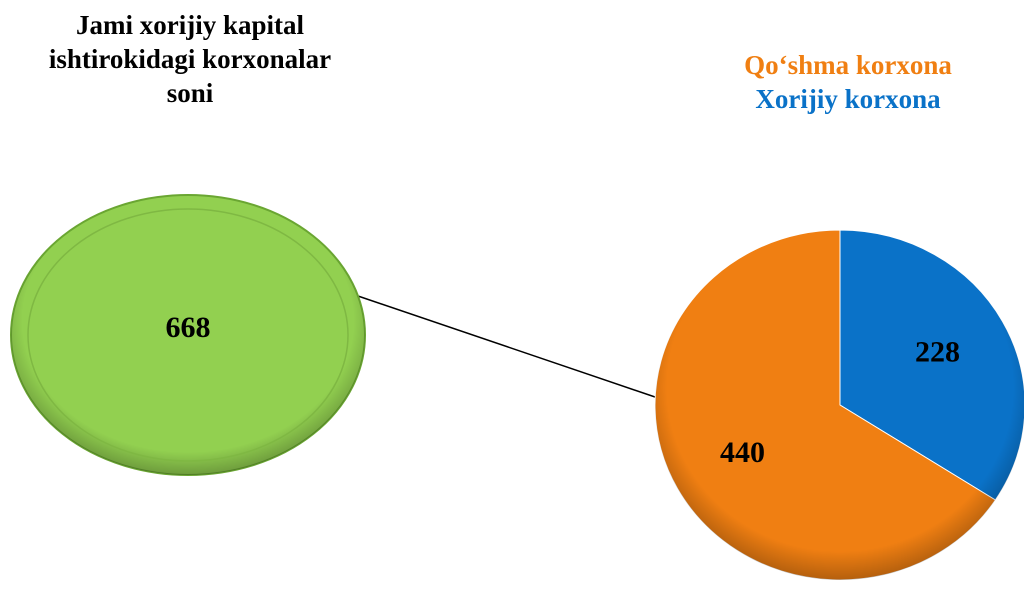 The height and width of the screenshot is (591, 1024). What do you see at coordinates (188, 327) in the screenshot?
I see `data-label: 668` at bounding box center [188, 327].